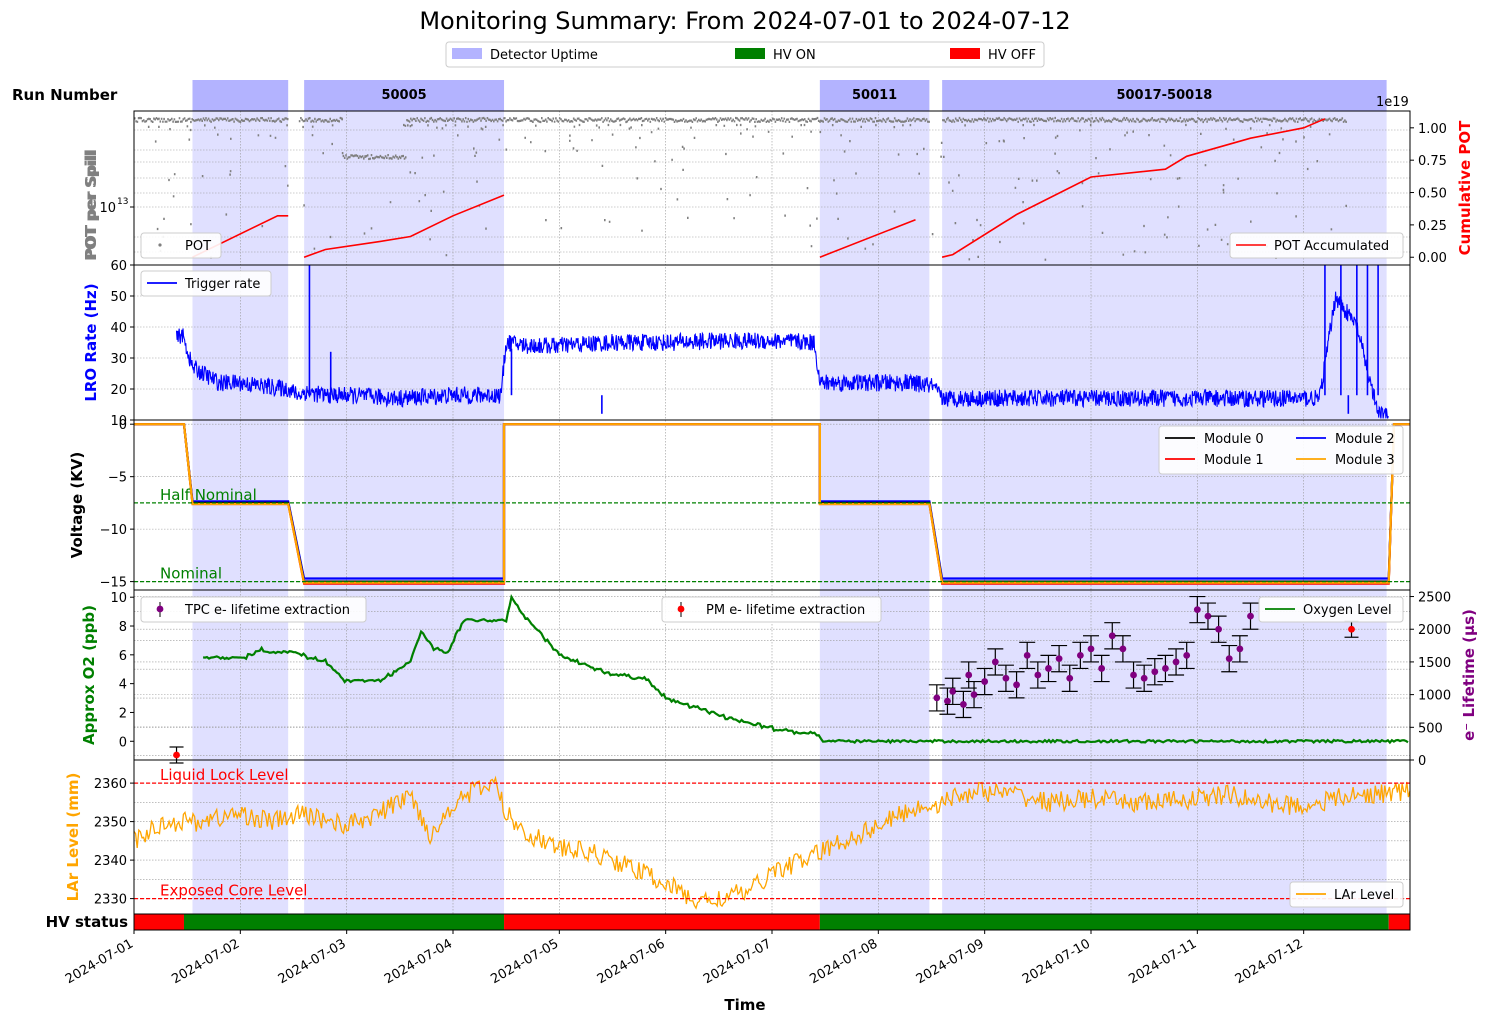 The height and width of the screenshot is (1023, 1490). What do you see at coordinates (1434, 630) in the screenshot?
I see `y2tick-label: 2000` at bounding box center [1434, 630].